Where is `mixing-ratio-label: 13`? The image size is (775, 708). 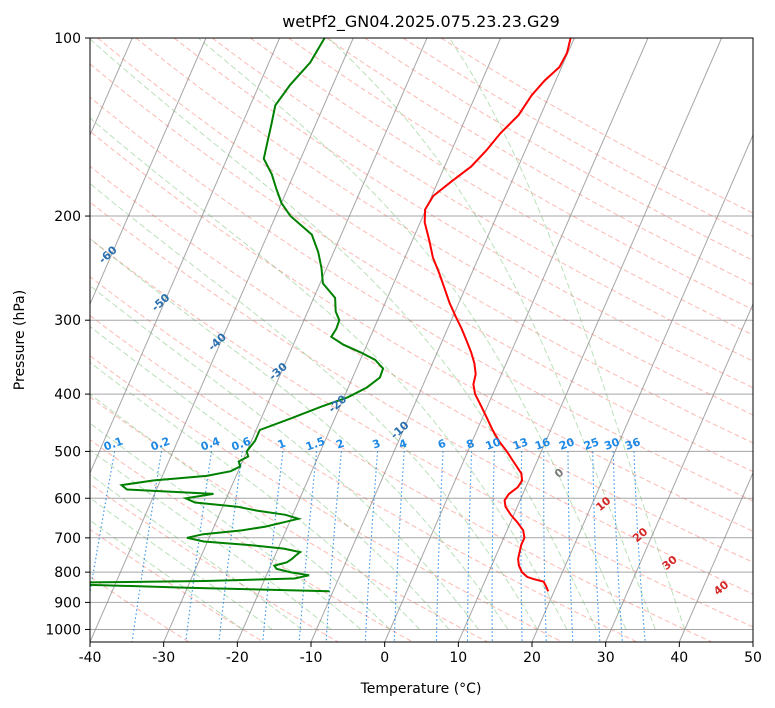 mixing-ratio-label: 13 is located at coordinates (520, 443).